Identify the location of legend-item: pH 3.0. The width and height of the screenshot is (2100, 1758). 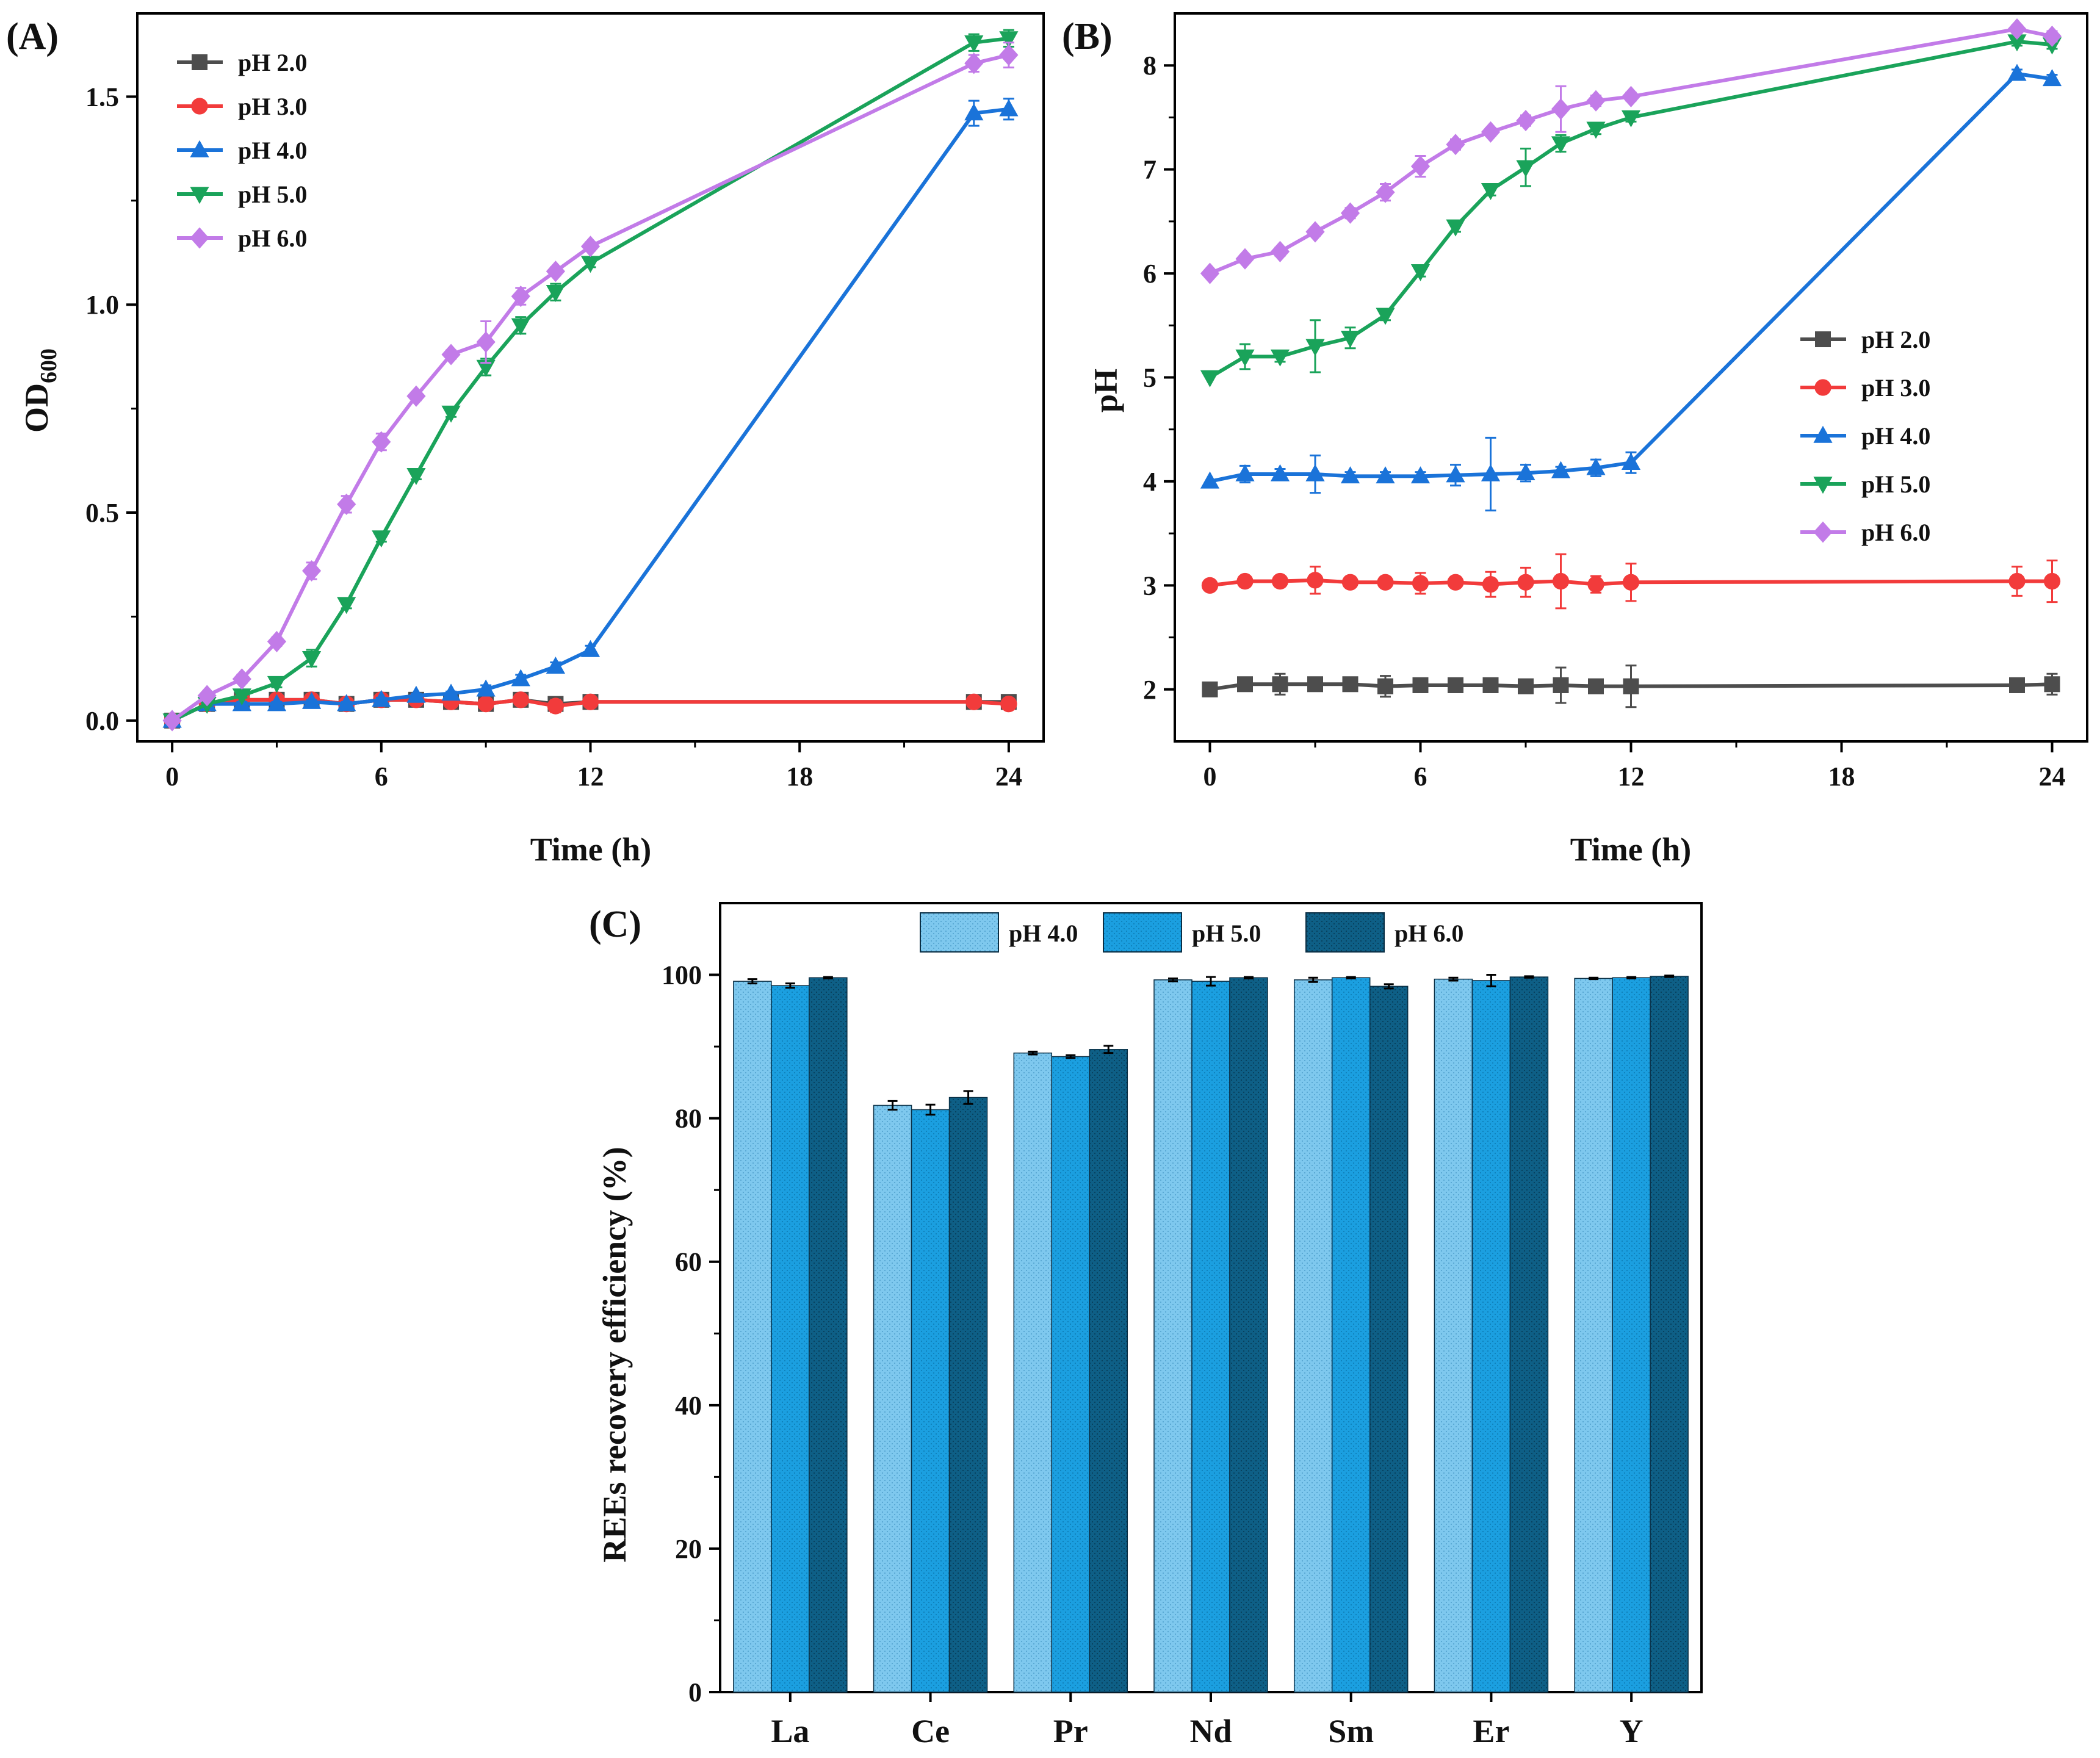
(242, 106).